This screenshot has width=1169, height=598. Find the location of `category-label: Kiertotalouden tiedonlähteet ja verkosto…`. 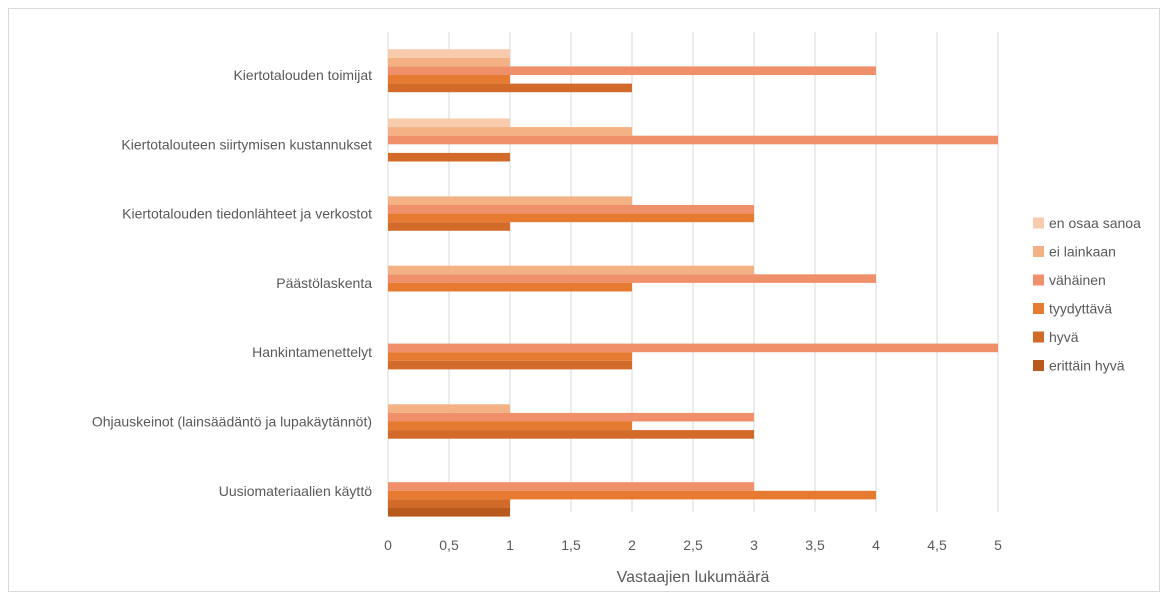

category-label: Kiertotalouden tiedonlähteet ja verkosto… is located at coordinates (247, 214).